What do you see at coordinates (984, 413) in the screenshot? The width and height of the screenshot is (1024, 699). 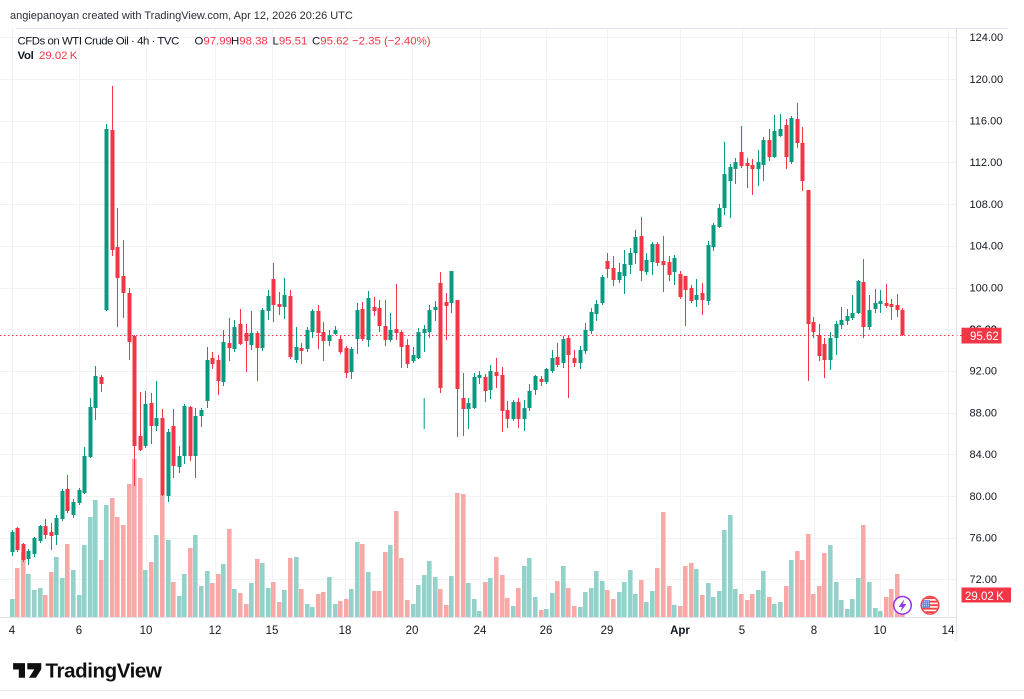 I see `svg-text: 88.00` at bounding box center [984, 413].